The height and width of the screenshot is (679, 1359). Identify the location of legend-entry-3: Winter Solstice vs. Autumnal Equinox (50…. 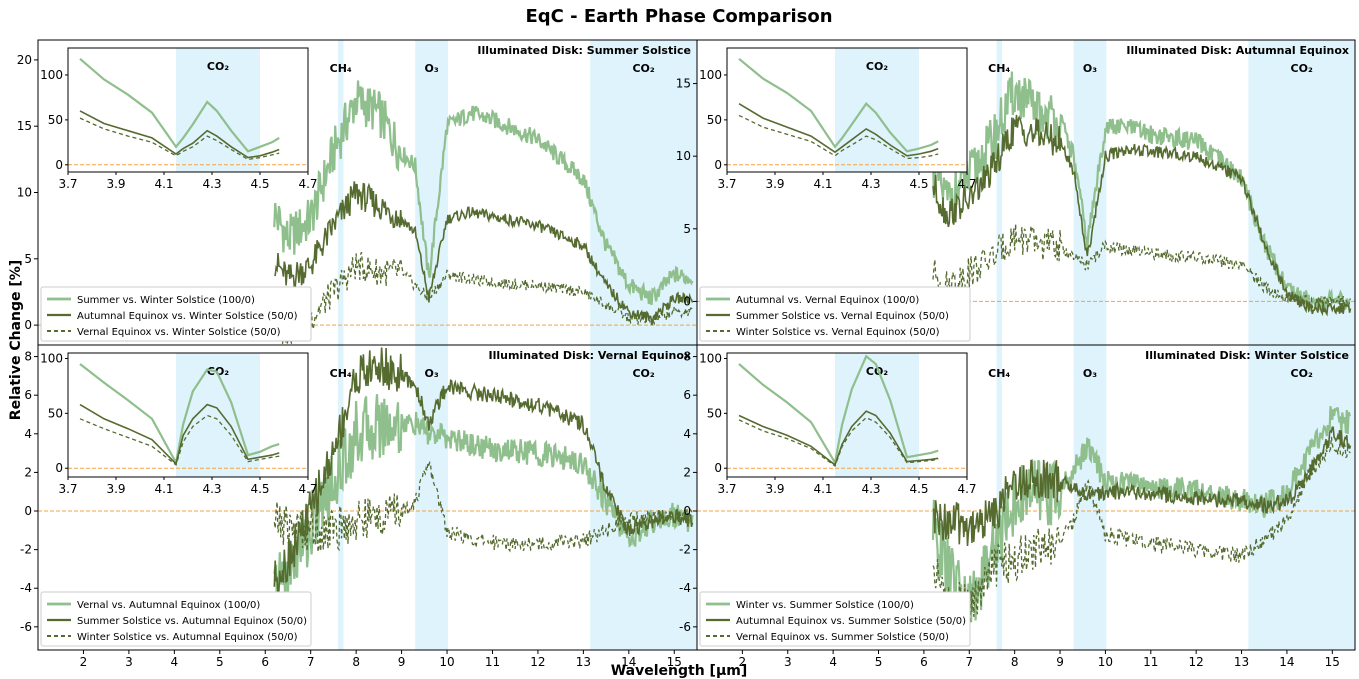
(187, 637).